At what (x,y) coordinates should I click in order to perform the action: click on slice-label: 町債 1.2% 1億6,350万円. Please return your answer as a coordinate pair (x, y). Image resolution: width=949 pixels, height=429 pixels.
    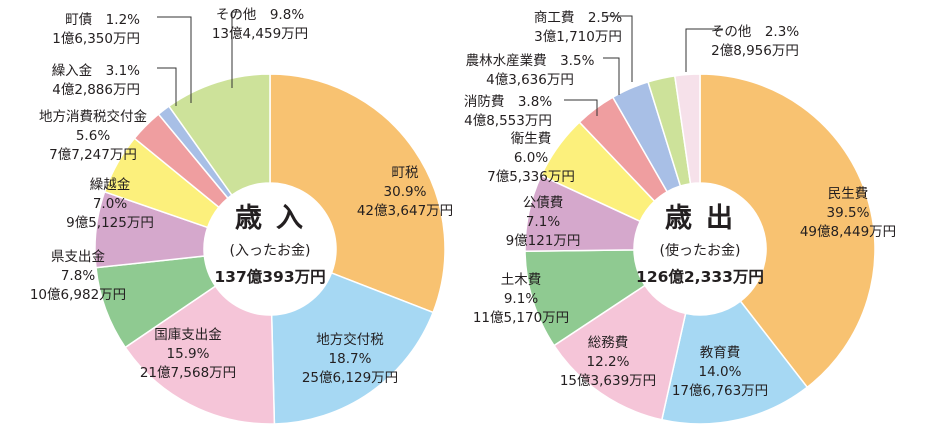
    Looking at the image, I should click on (96, 29).